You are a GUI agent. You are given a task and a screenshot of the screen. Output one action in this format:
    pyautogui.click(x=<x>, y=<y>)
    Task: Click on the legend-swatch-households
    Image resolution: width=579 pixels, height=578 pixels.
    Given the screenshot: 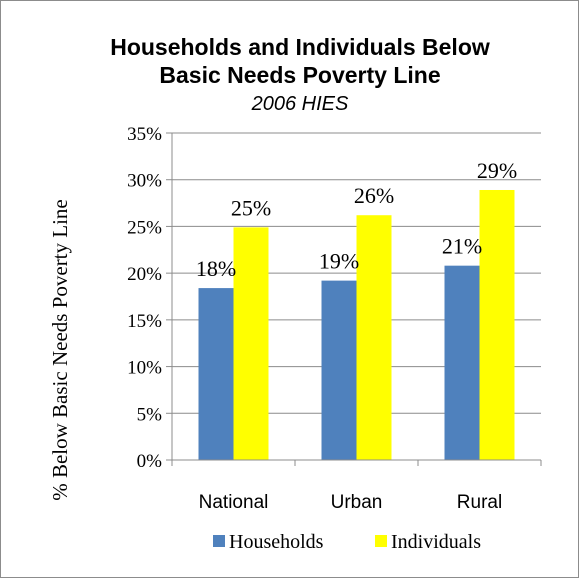 What is the action you would take?
    pyautogui.click(x=219, y=541)
    